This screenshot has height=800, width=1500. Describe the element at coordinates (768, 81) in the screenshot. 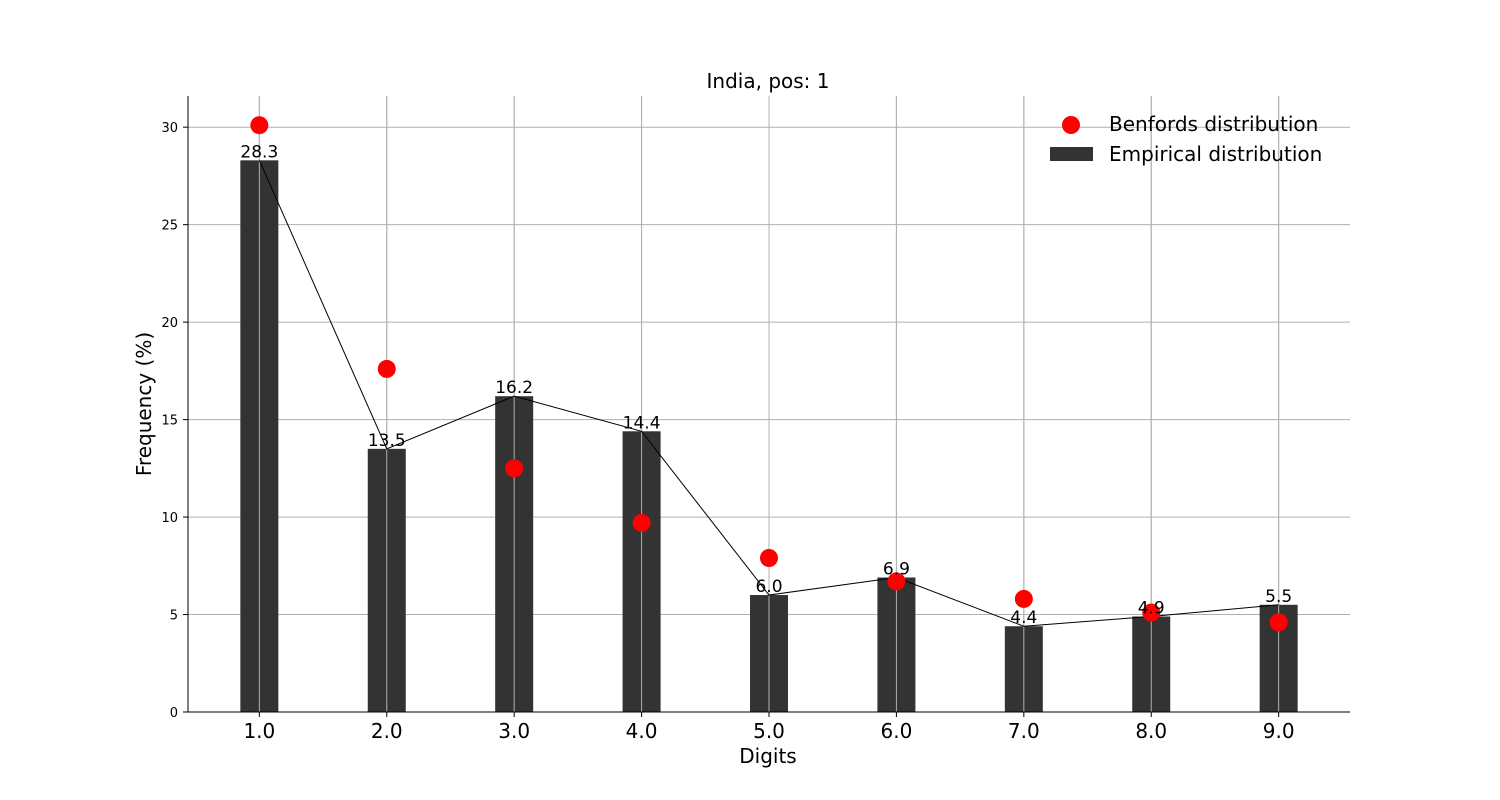

I see `chart-title: India, pos: 1` at that location.